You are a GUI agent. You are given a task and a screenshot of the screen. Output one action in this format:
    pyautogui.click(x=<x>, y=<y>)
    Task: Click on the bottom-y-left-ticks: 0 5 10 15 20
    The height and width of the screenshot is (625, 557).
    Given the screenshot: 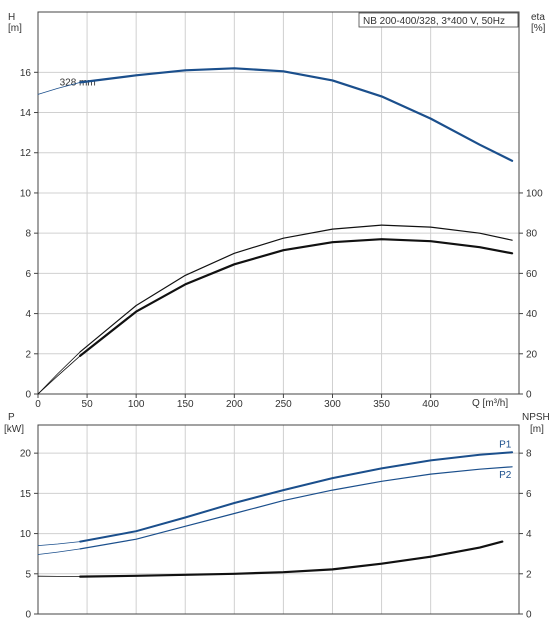 What is the action you would take?
    pyautogui.click(x=29, y=535)
    